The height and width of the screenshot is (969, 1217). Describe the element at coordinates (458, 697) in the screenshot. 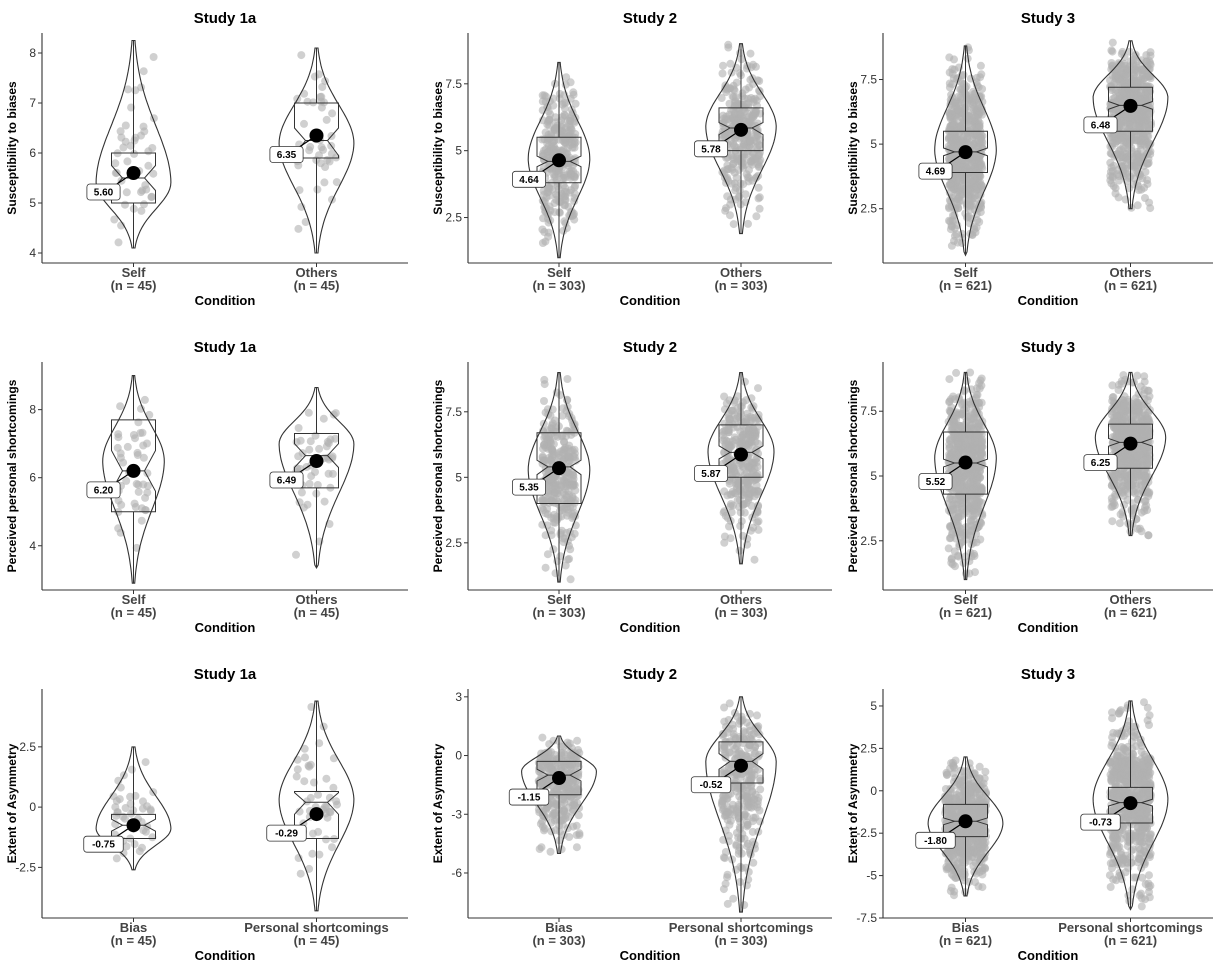

I see `y-tick-label: 3` at that location.